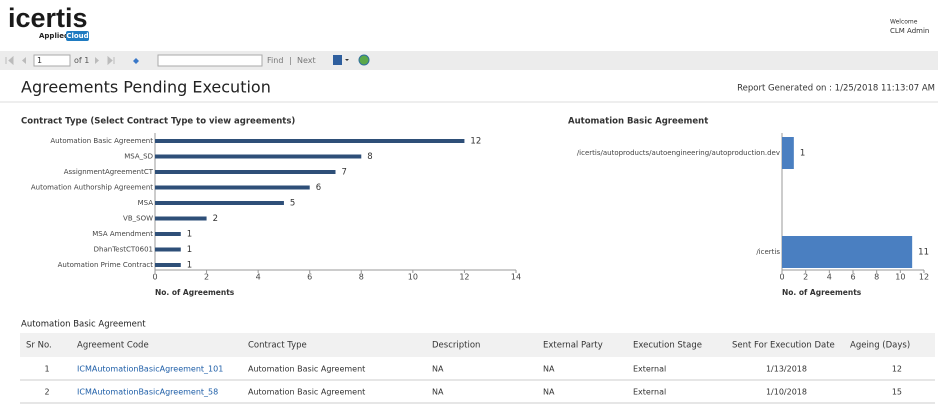  What do you see at coordinates (904, 22) in the screenshot?
I see `welcome: Welcome` at bounding box center [904, 22].